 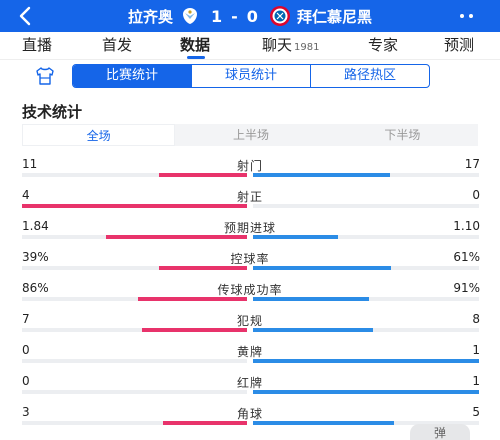 I want to click on stat-label: 预期进球, so click(x=249, y=228).